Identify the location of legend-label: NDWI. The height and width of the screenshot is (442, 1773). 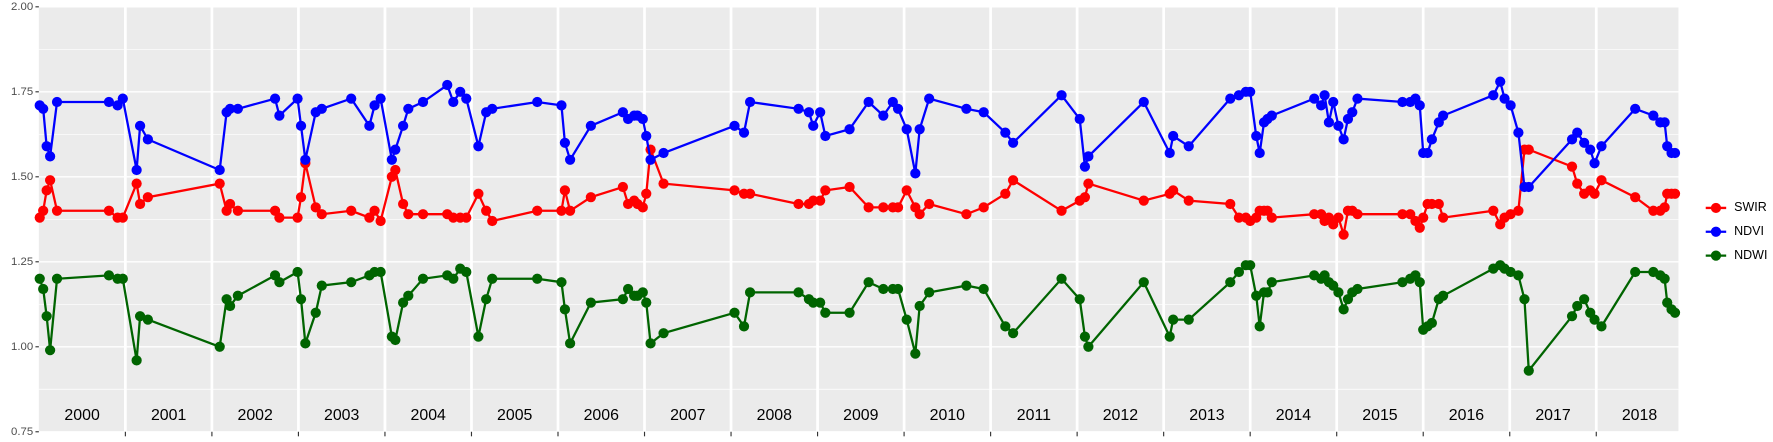
(1750, 255).